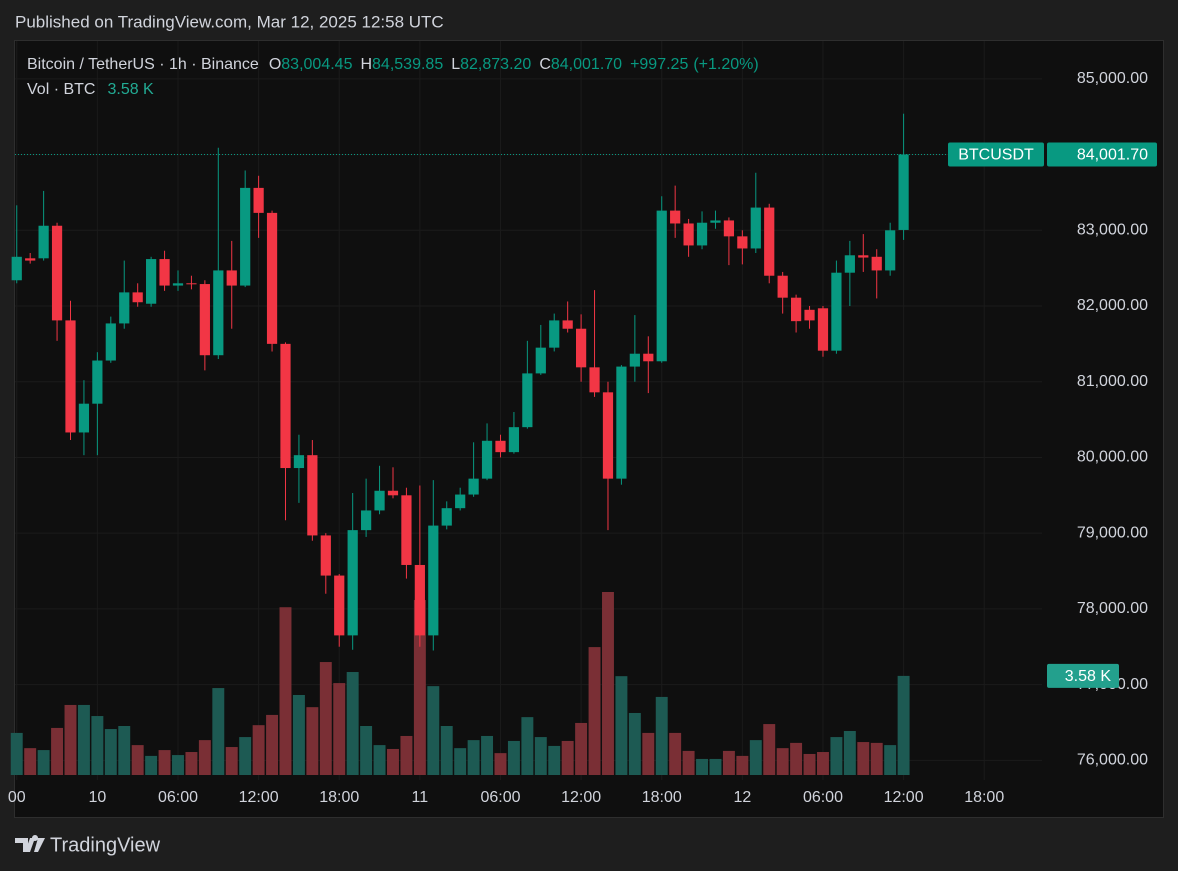  I want to click on symbol-tag-bg, so click(996, 154).